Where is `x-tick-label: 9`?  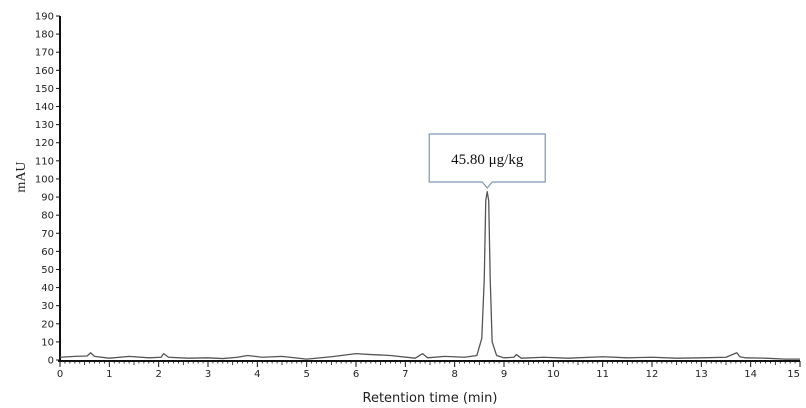 x-tick-label: 9 is located at coordinates (504, 374).